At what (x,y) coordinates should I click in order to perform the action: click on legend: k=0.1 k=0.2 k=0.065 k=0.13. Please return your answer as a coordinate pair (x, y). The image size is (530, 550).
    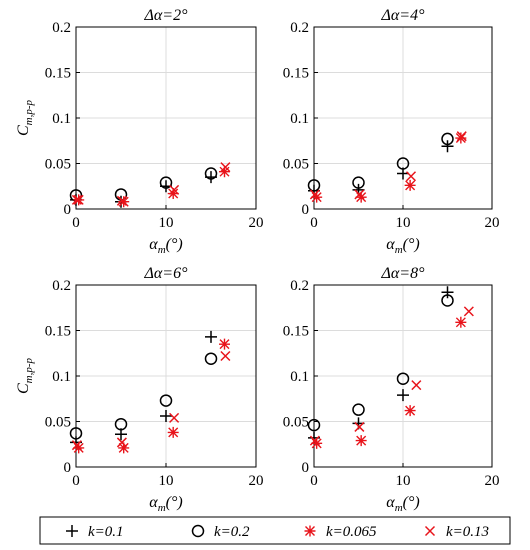
    Looking at the image, I should click on (275, 530).